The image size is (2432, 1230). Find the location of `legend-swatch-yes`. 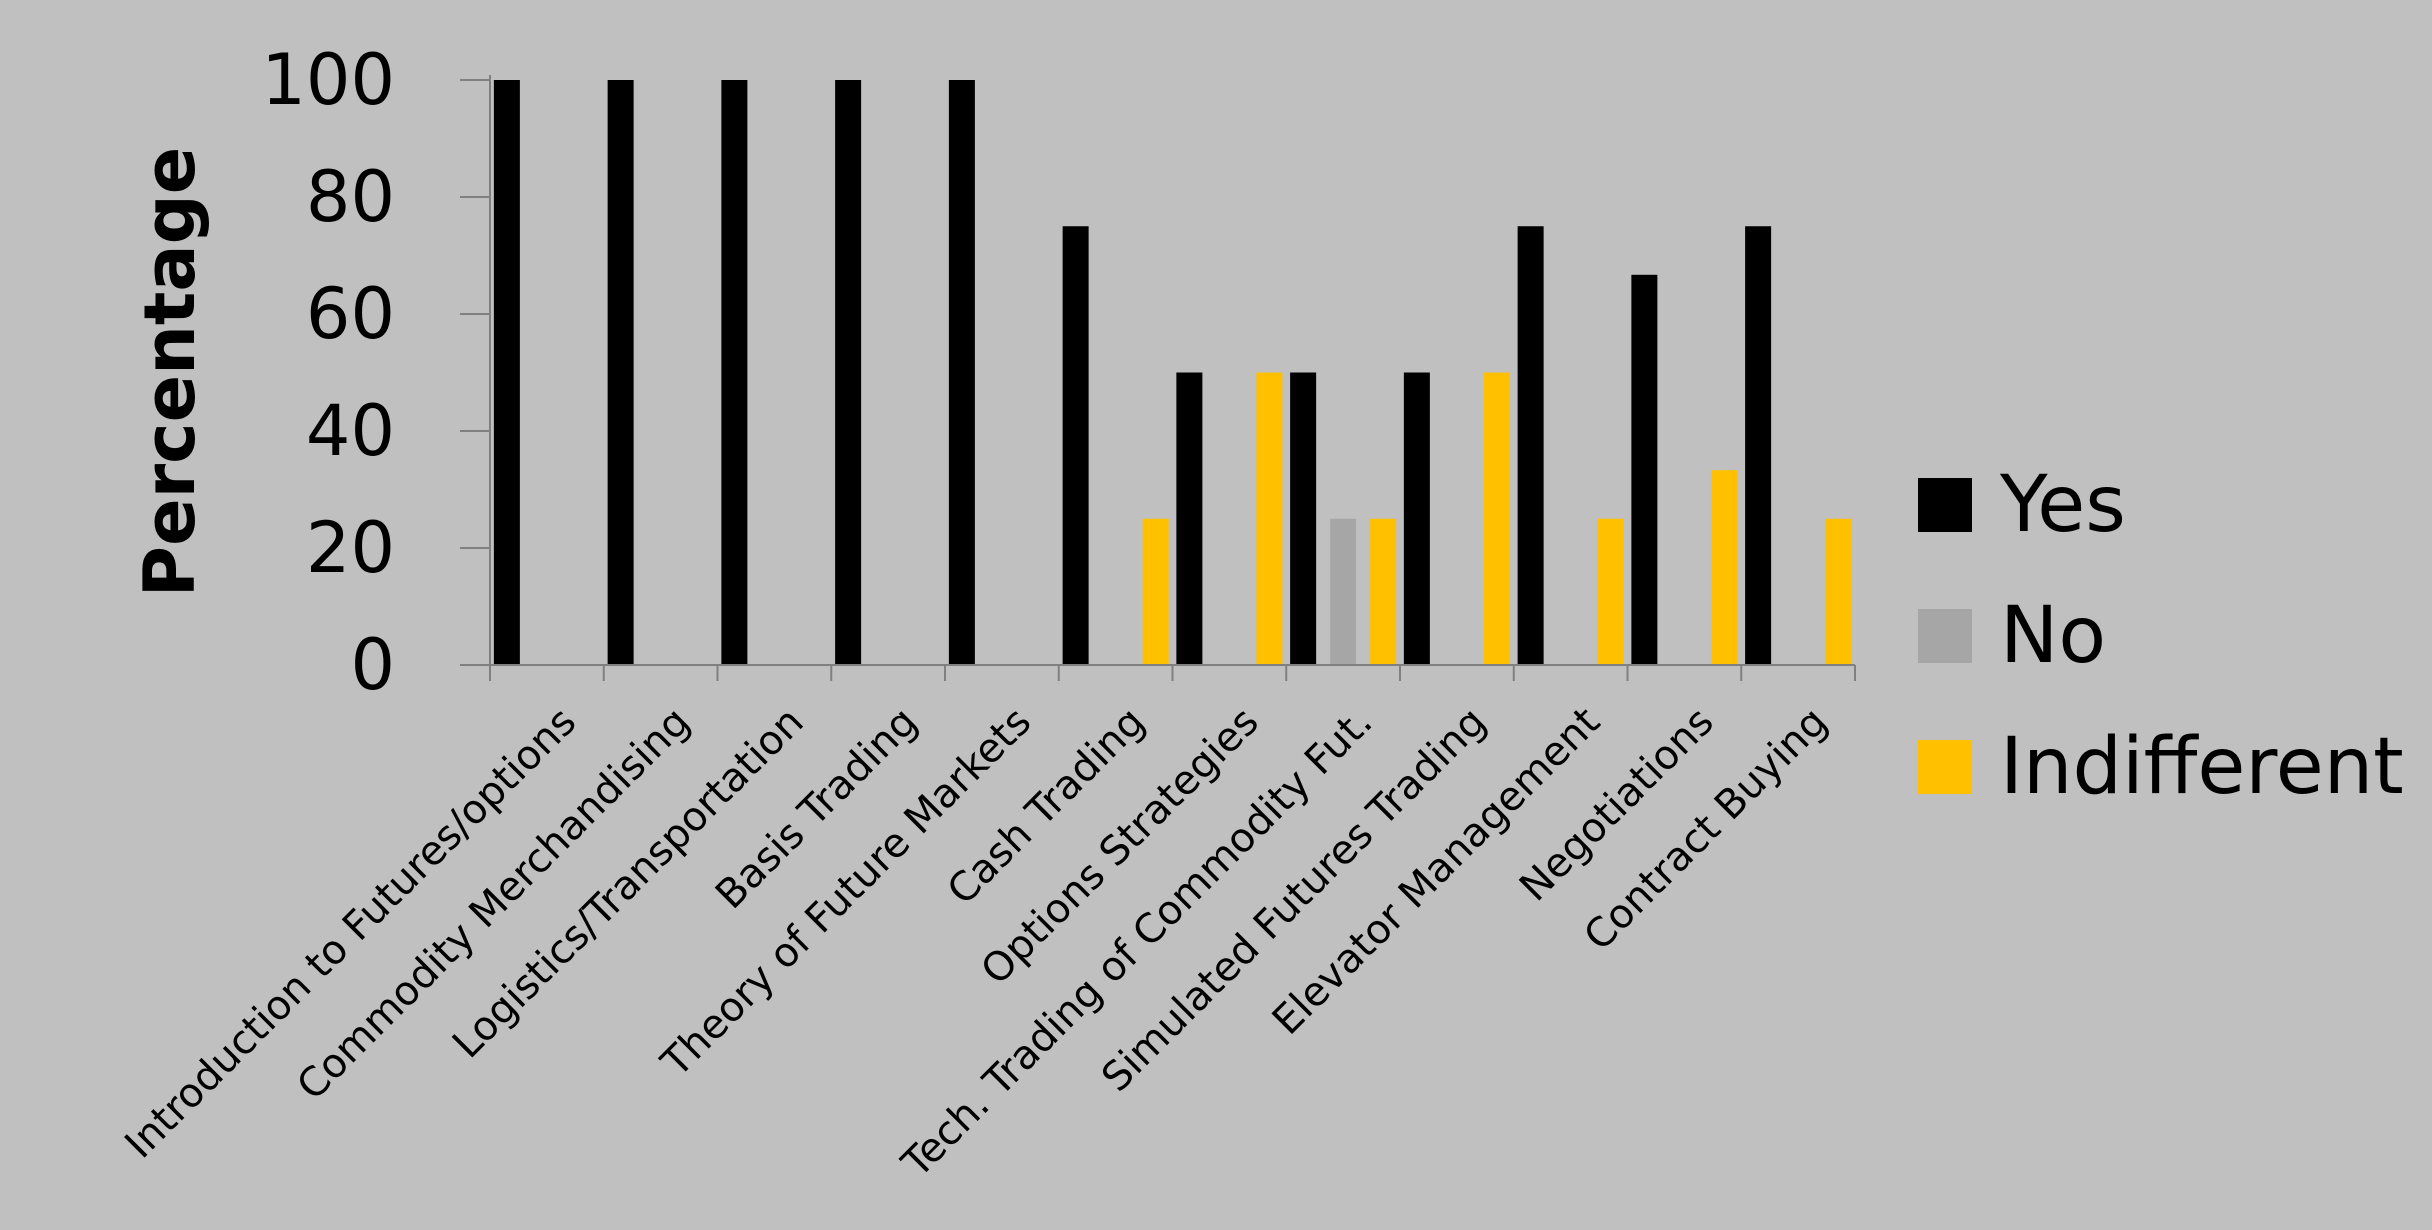

legend-swatch-yes is located at coordinates (1945, 505).